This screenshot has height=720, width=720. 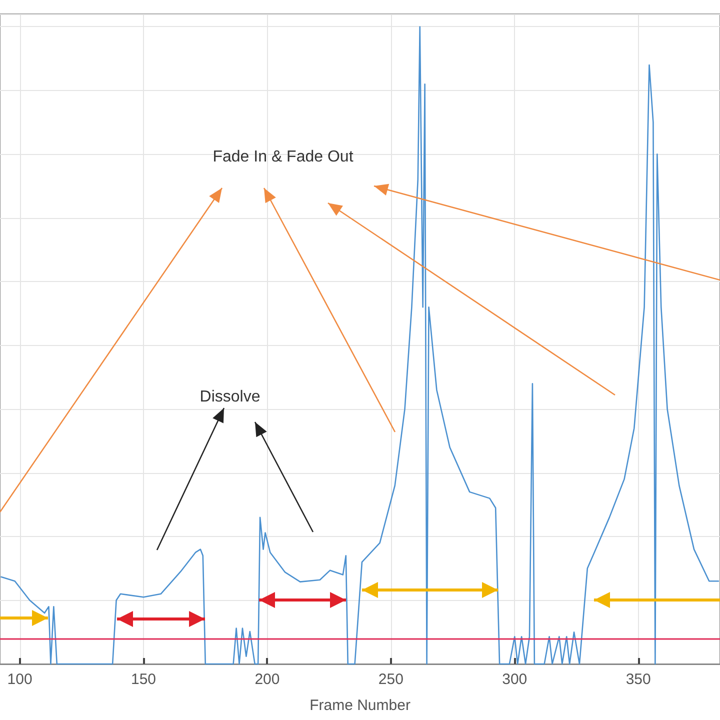 What do you see at coordinates (19, 679) in the screenshot?
I see `x-tick-label: 100` at bounding box center [19, 679].